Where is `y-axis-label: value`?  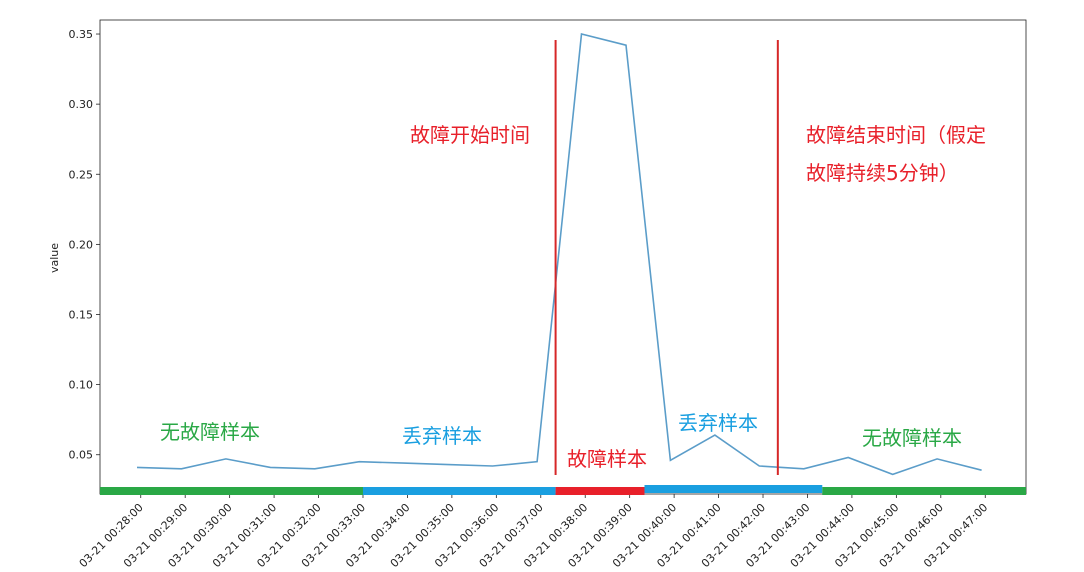 y-axis-label: value is located at coordinates (54, 258).